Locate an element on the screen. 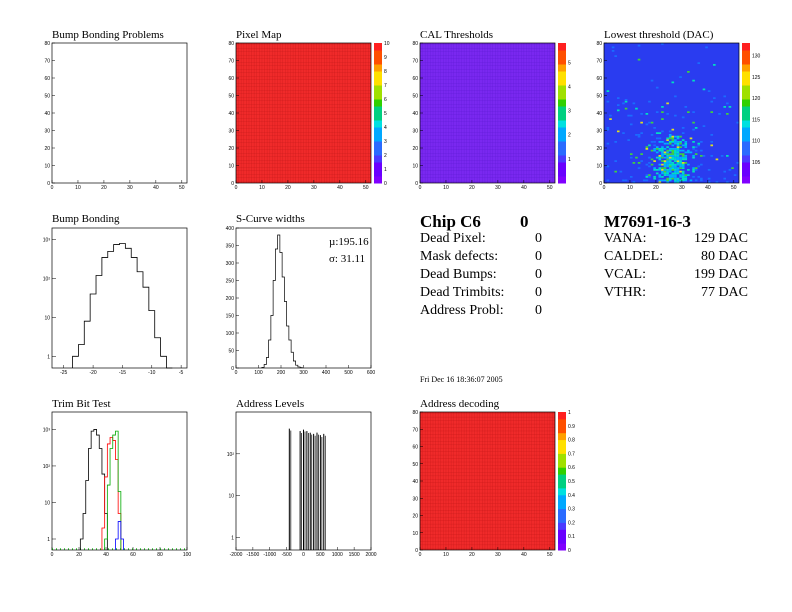 This screenshot has height=612, width=792. bump-problems-frame is located at coordinates (119, 113).